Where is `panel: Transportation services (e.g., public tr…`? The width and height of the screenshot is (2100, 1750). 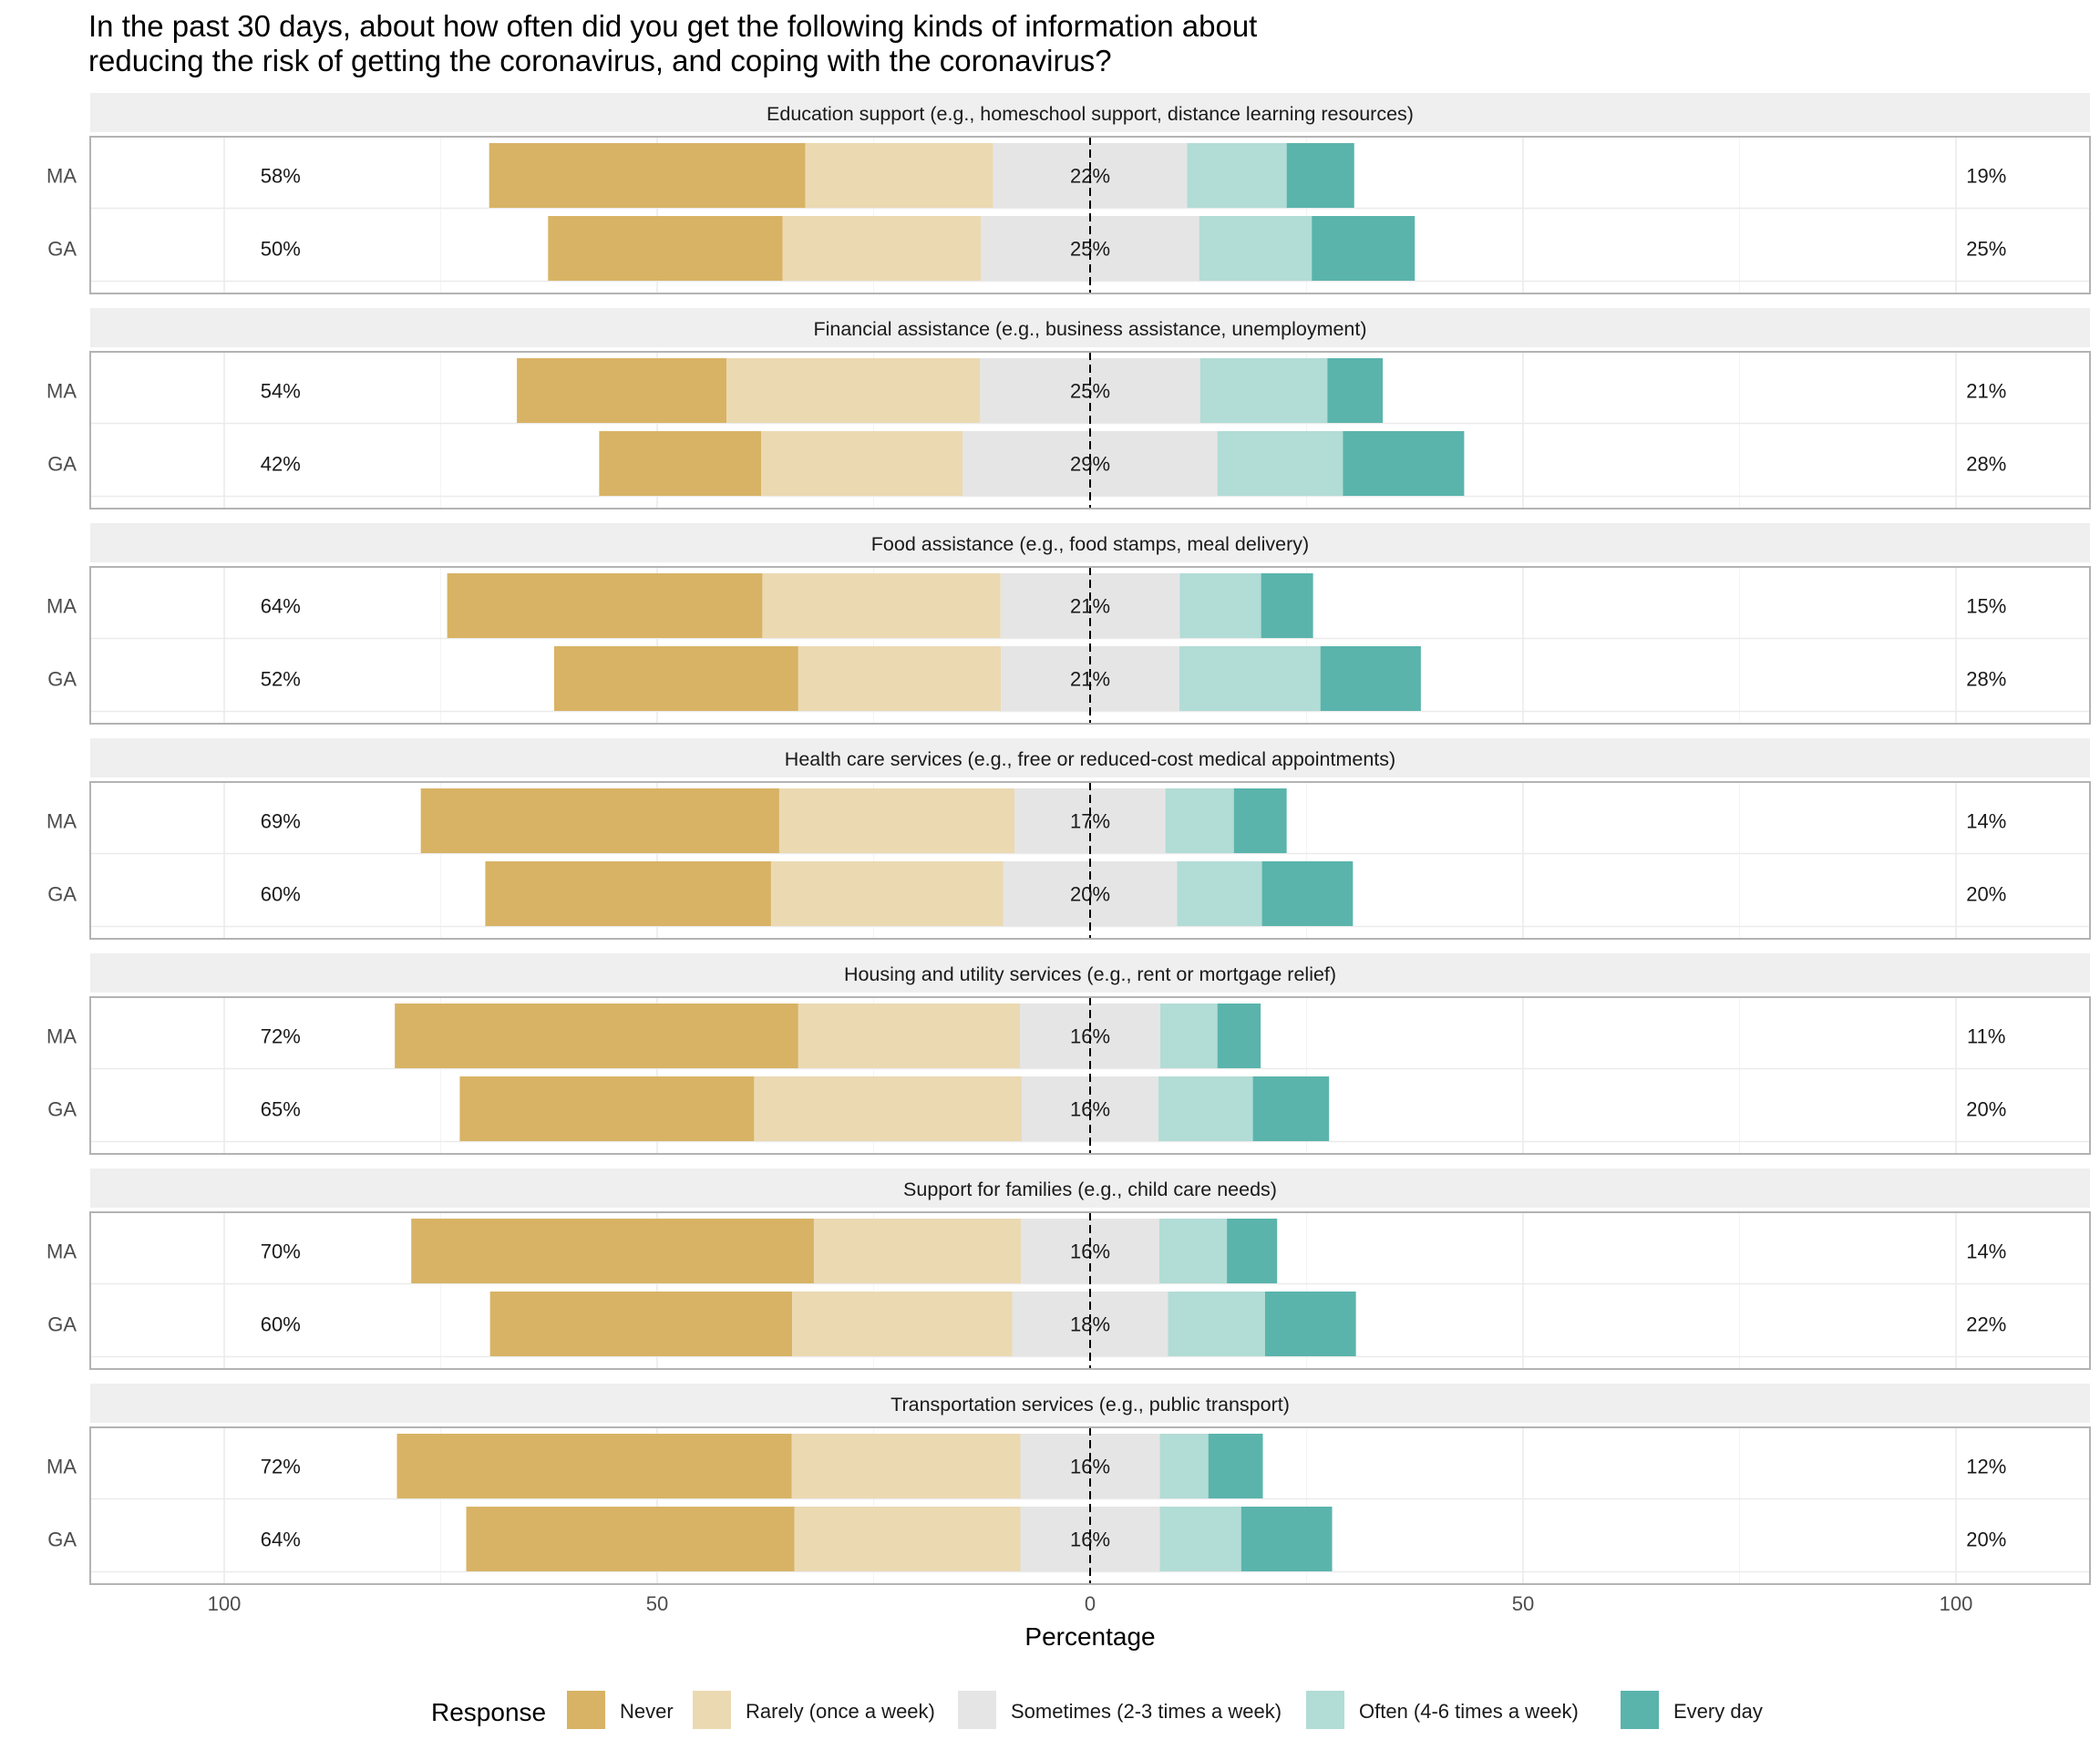 panel: Transportation services (e.g., public tr… is located at coordinates (1069, 1485).